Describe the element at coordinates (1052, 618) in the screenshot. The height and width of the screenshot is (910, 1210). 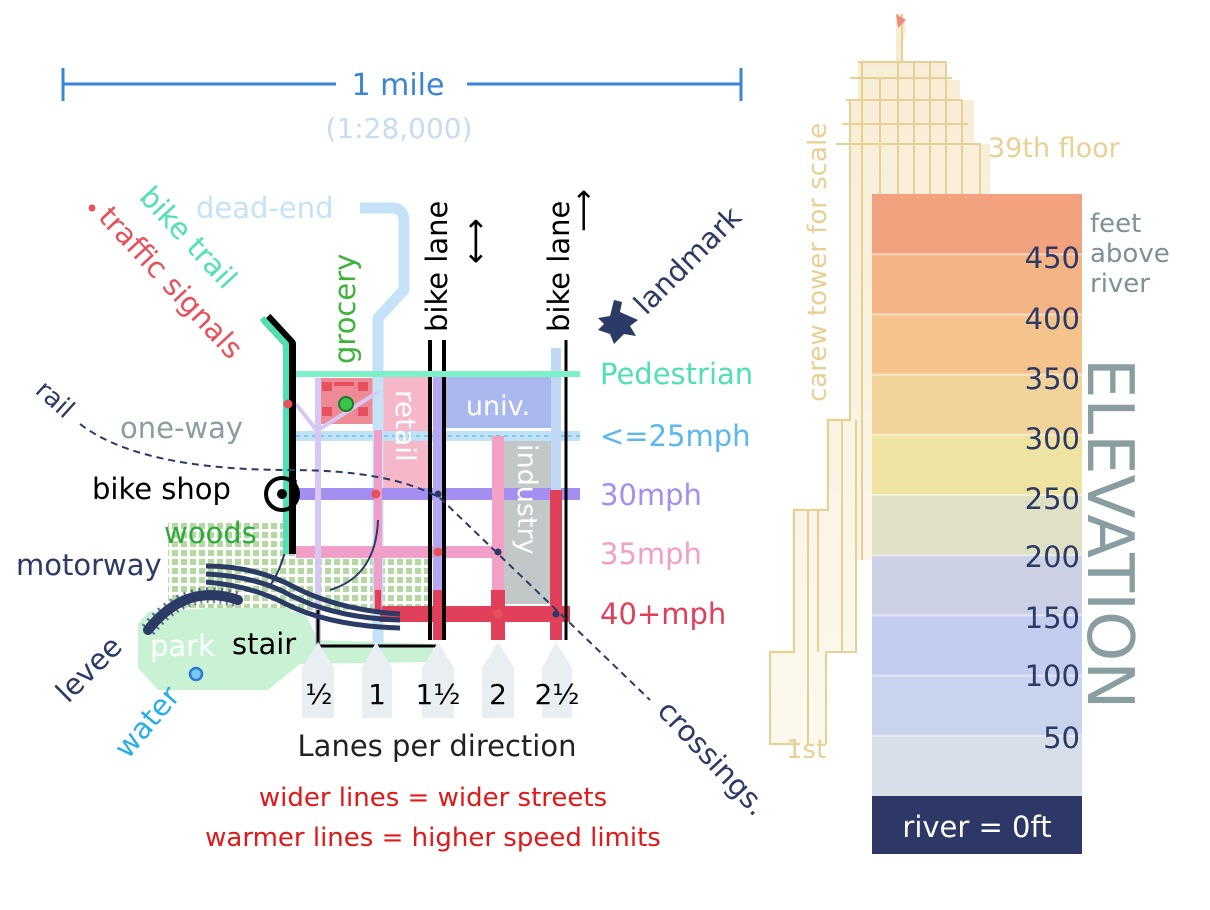
I see `elevation-tick-150: 150` at that location.